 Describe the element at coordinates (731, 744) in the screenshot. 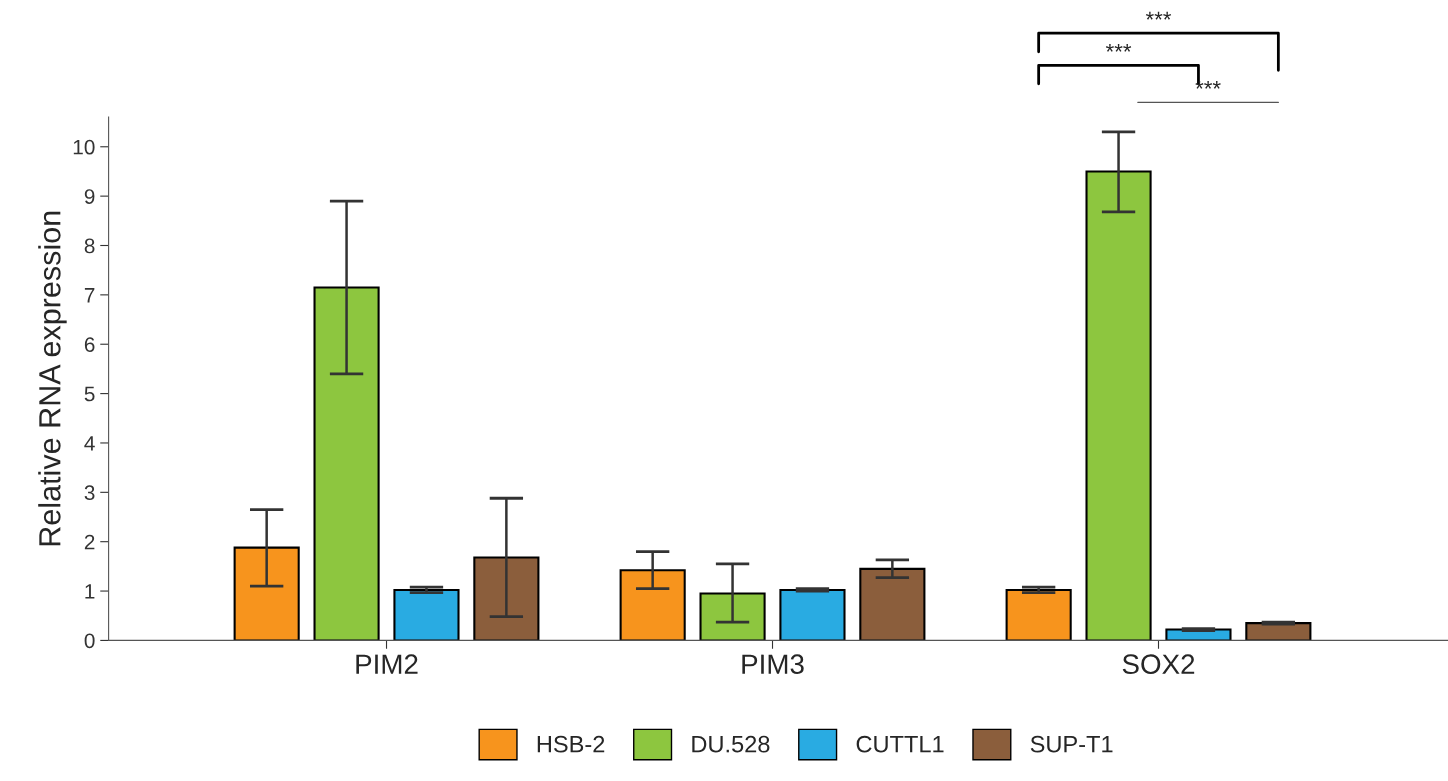

I see `legend-label: DU.528` at that location.